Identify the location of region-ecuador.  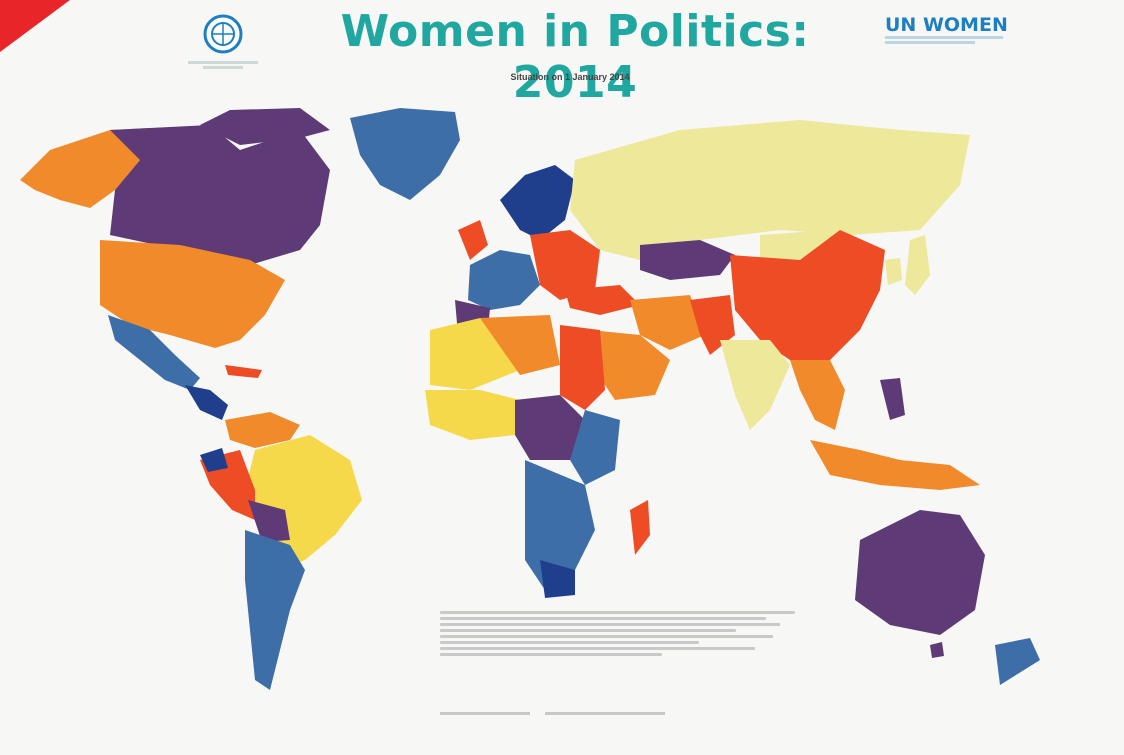
(214, 460).